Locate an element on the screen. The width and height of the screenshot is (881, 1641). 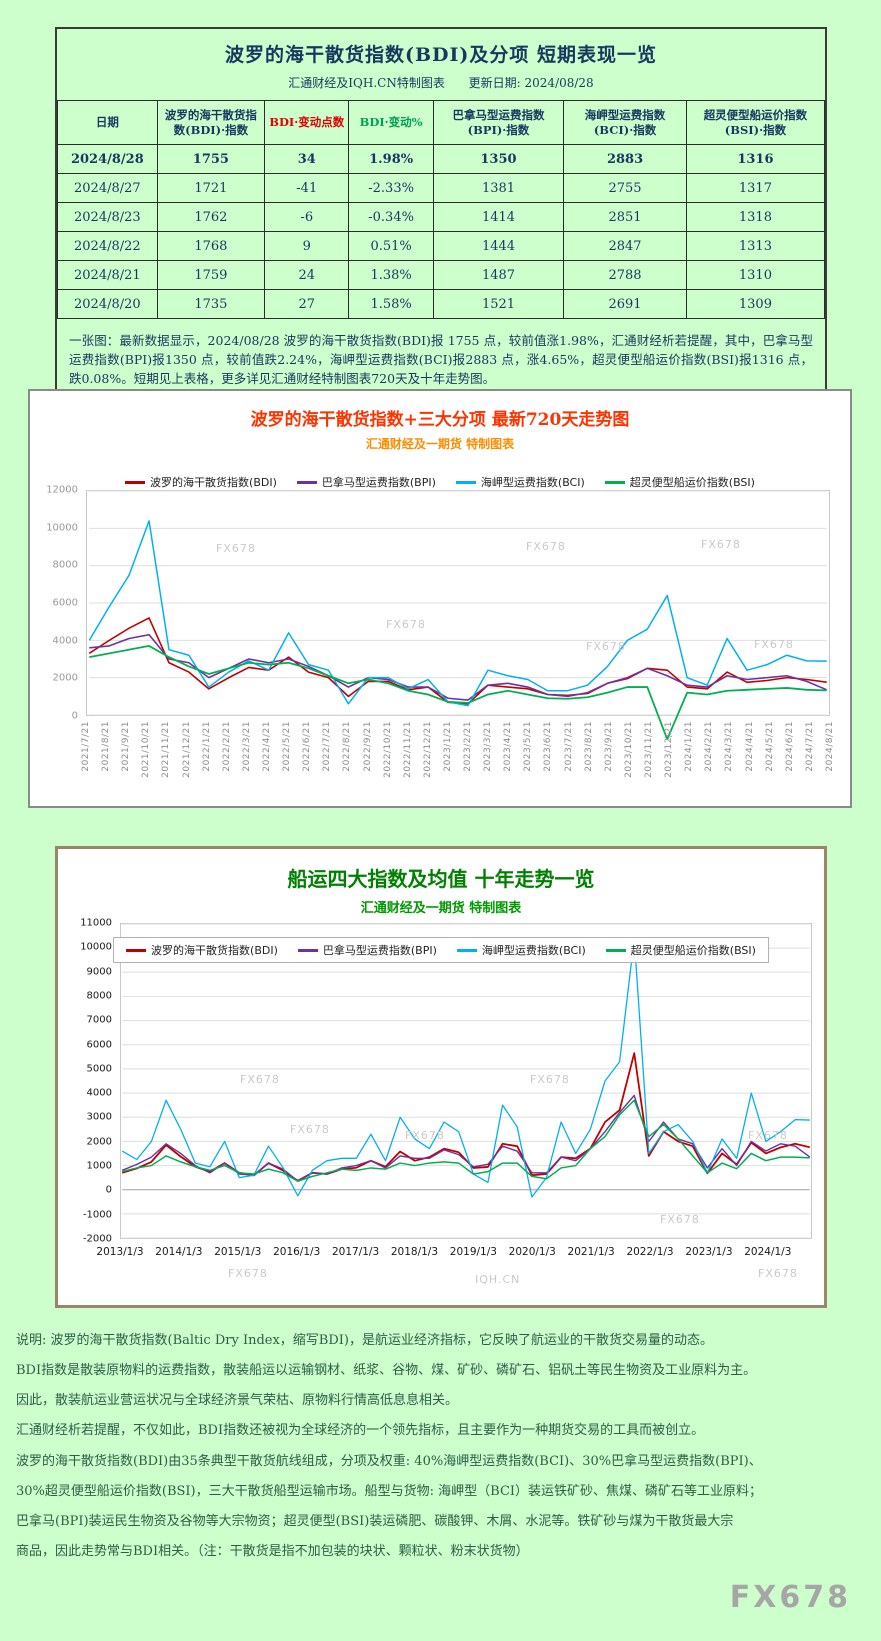
table-cell: 1762 is located at coordinates (211, 217).